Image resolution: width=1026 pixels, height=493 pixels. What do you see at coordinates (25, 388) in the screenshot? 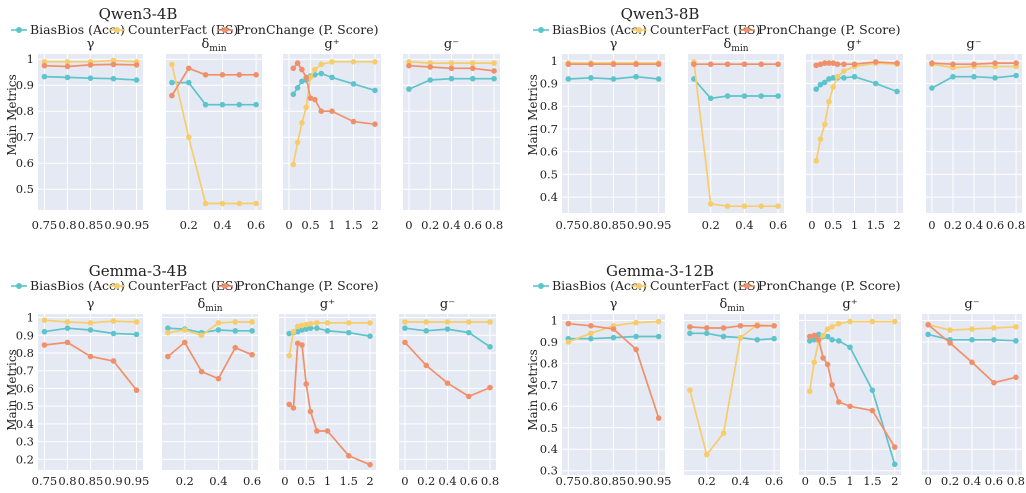
I see `y-tick-label: 0.6` at bounding box center [25, 388].